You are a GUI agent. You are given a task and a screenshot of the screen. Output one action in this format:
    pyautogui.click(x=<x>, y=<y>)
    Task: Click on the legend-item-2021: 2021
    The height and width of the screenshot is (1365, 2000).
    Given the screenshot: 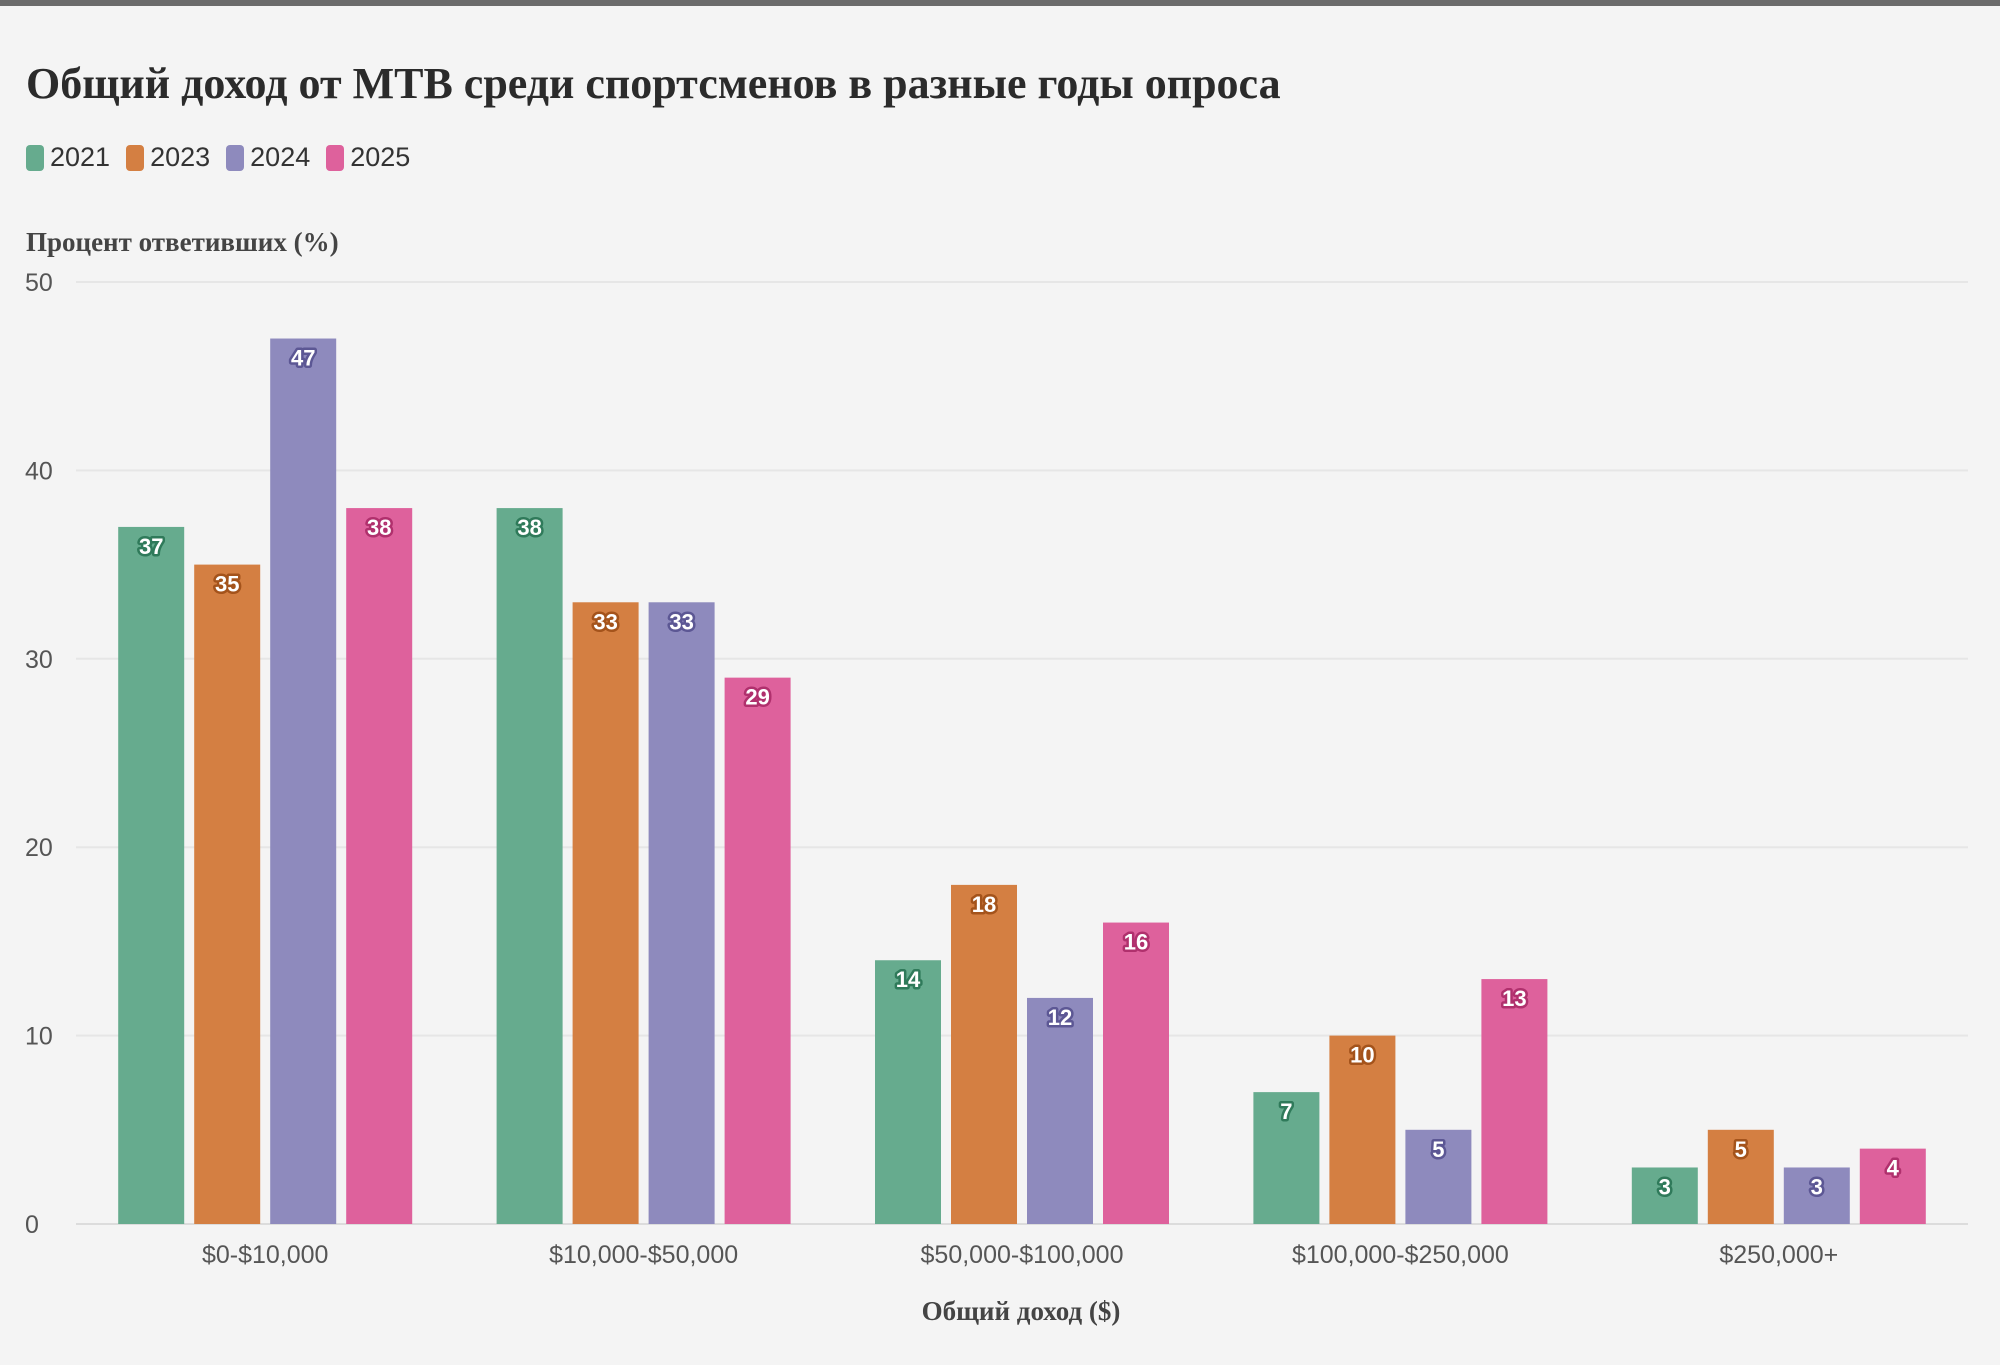 What is the action you would take?
    pyautogui.click(x=68, y=157)
    